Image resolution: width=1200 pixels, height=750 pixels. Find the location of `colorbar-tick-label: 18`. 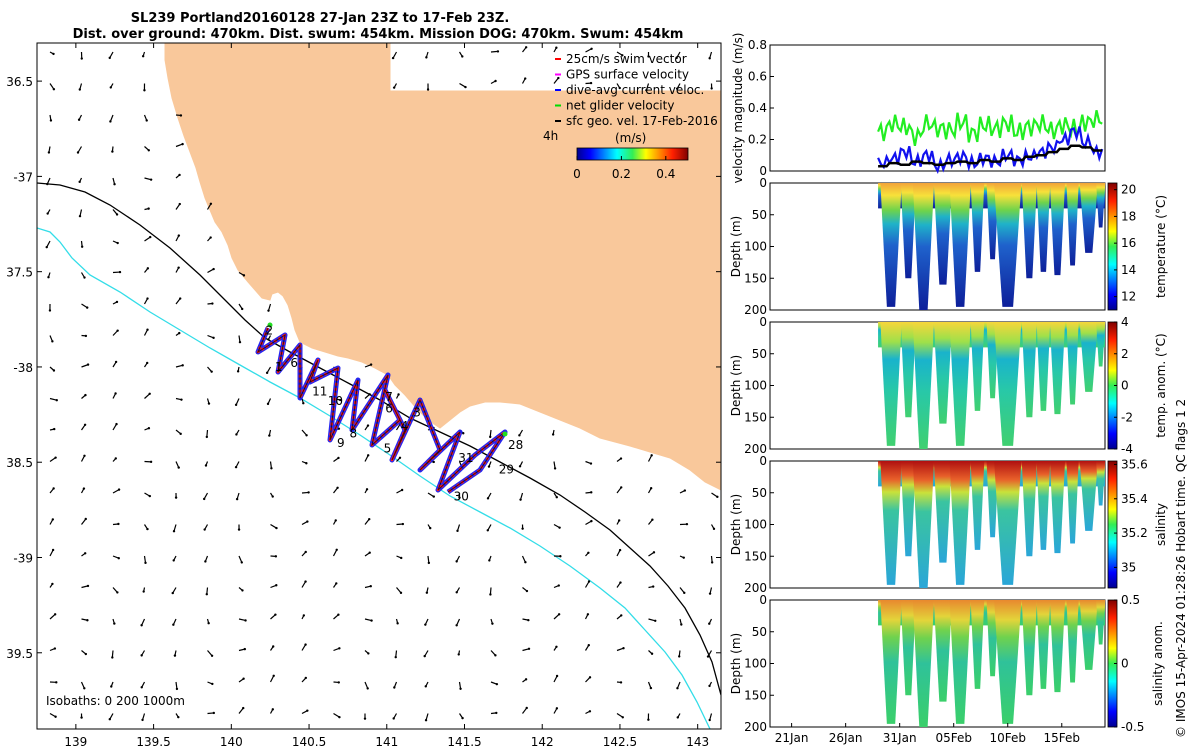

colorbar-tick-label: 18 is located at coordinates (1128, 216).